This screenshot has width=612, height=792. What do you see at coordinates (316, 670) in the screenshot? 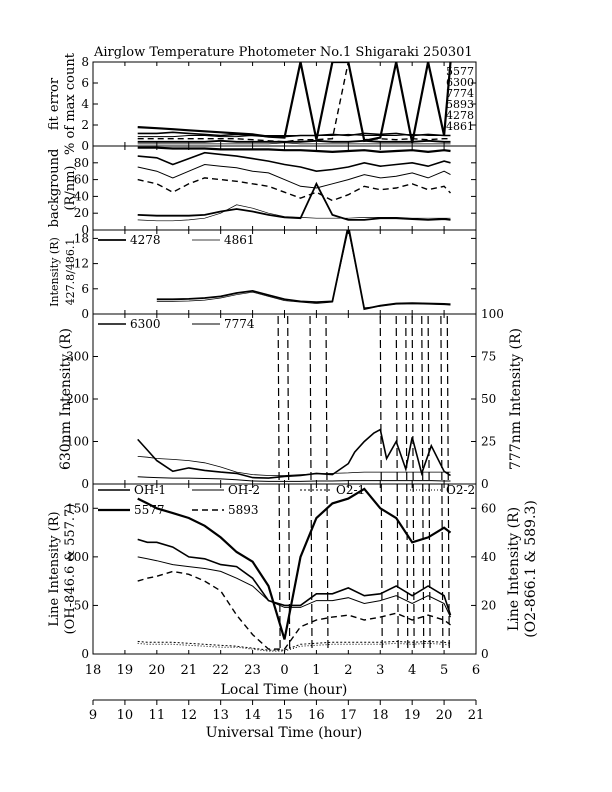
I see `local-tick-label: 1` at bounding box center [316, 670].